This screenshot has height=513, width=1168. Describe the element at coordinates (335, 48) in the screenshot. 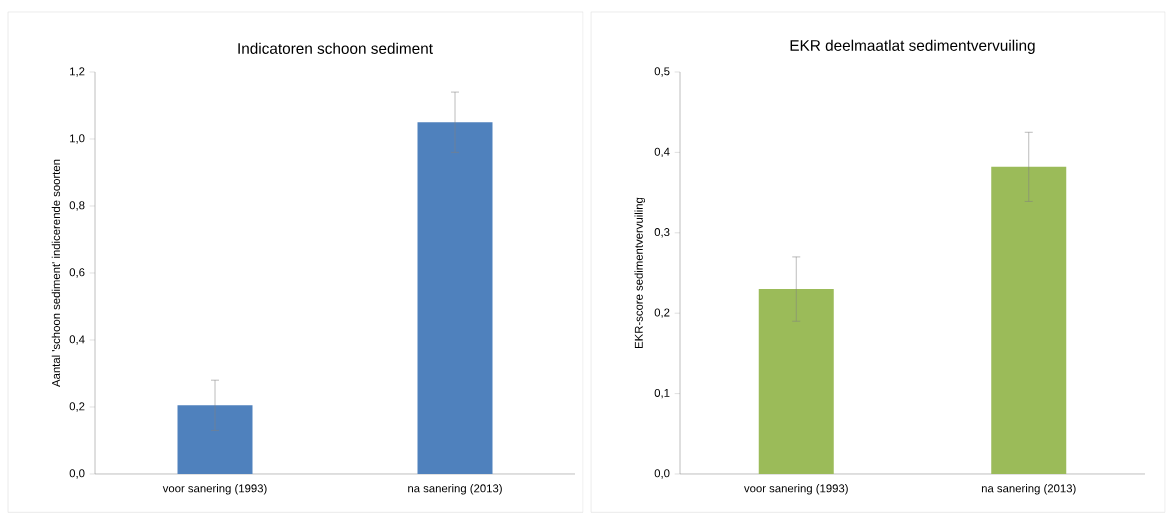

I see `chart-title: Indicatoren schoon sediment` at that location.